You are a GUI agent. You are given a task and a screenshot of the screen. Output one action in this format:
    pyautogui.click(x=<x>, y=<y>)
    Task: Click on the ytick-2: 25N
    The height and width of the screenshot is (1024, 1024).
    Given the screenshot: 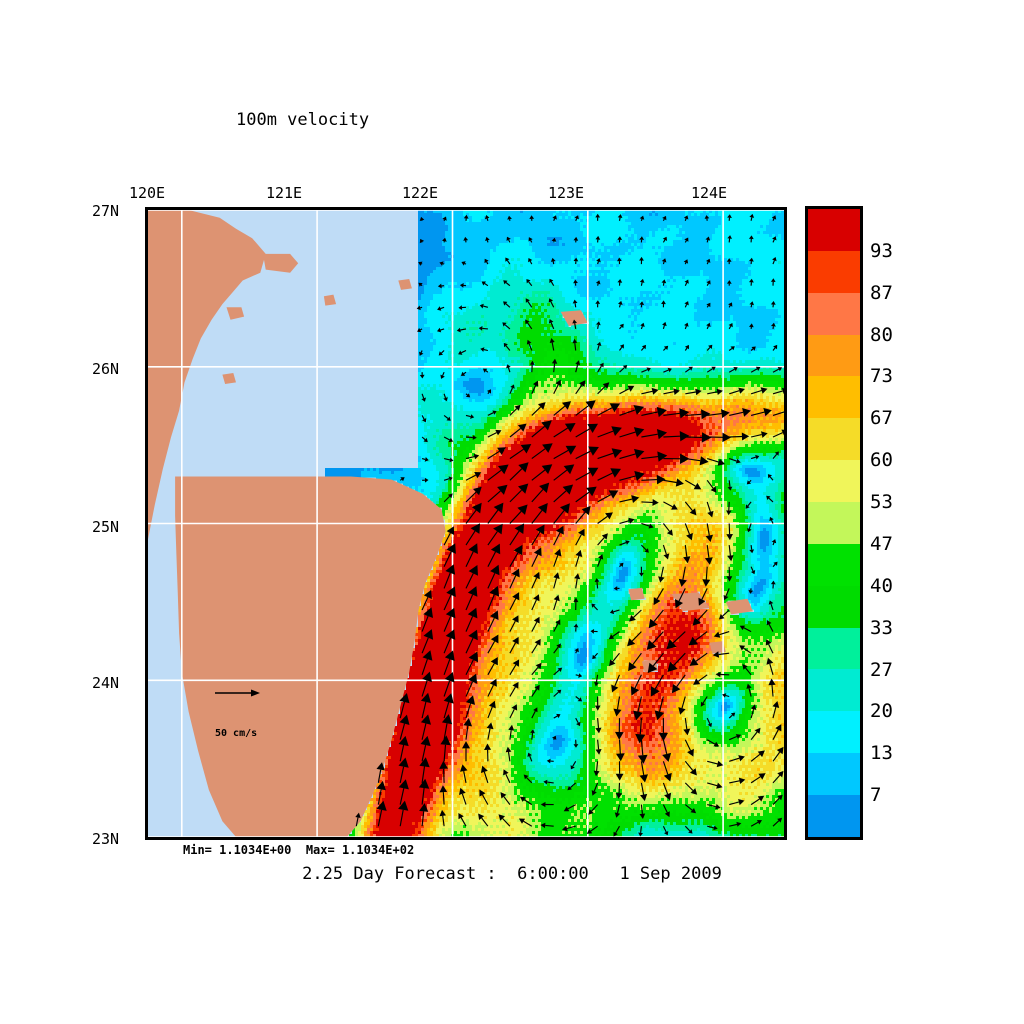 What is the action you would take?
    pyautogui.click(x=106, y=527)
    